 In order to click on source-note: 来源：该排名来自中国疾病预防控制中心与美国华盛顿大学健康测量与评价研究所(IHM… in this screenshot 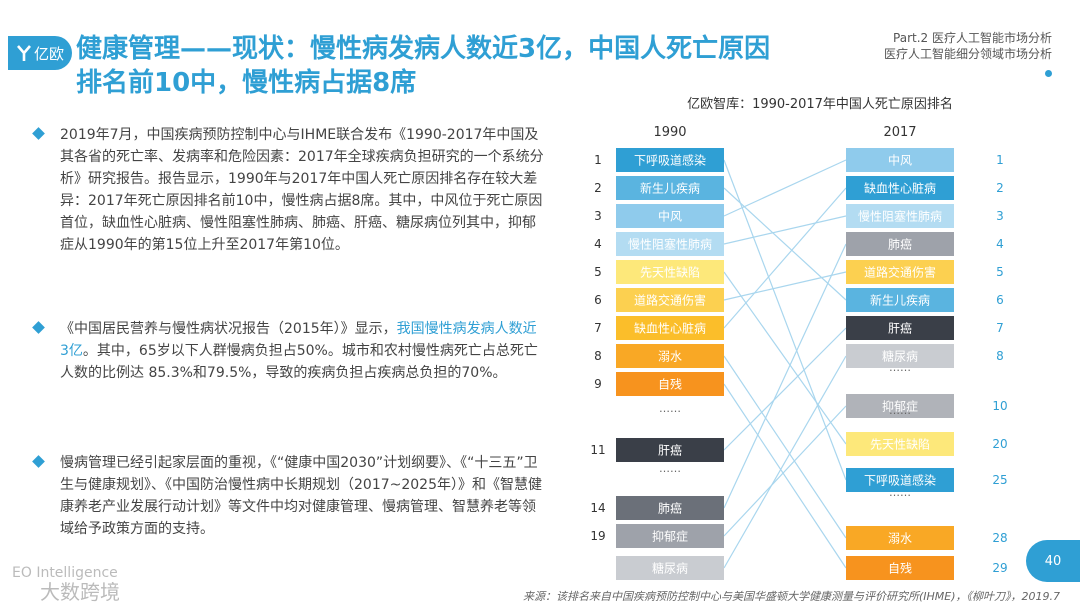, I will do `click(791, 596)`.